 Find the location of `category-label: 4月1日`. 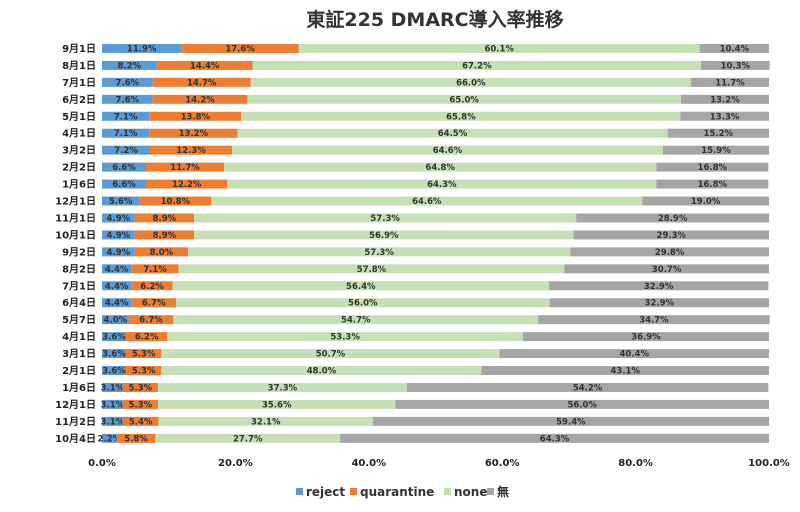

category-label: 4月1日 is located at coordinates (79, 134).